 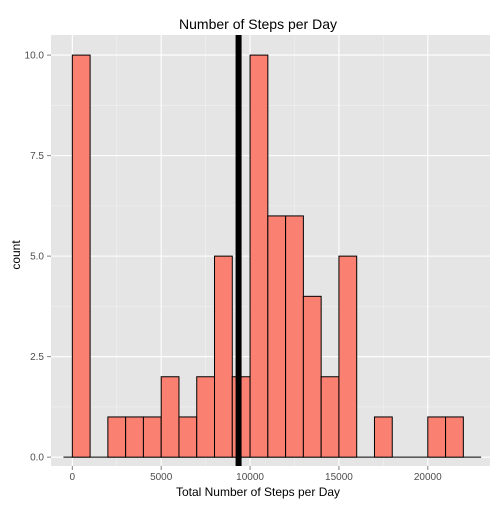 What do you see at coordinates (258, 492) in the screenshot?
I see `x-axis-title: Total Number of Steps per Day` at bounding box center [258, 492].